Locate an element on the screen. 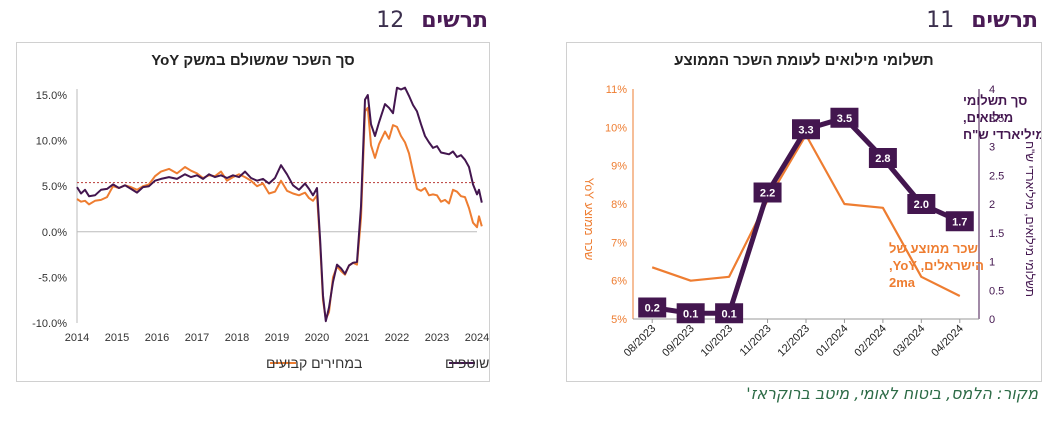 The image size is (1056, 424). x-tick-label: 2018 is located at coordinates (237, 338).